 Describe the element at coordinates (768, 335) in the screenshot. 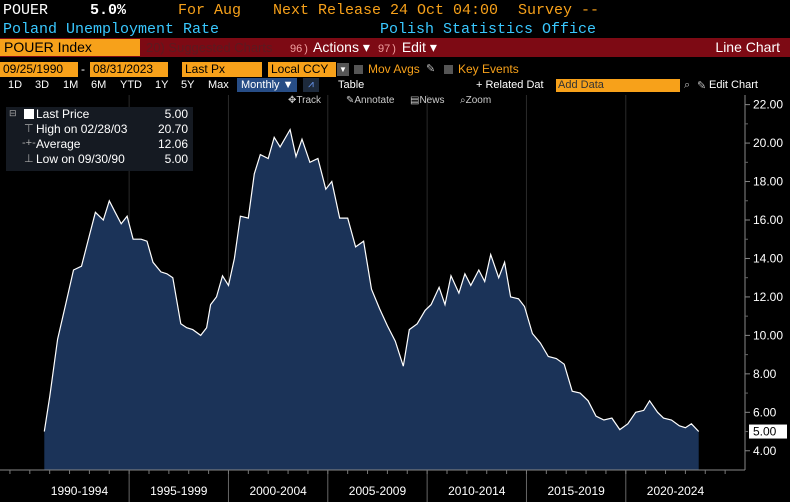

I see `y-tick-label: 10.00` at that location.